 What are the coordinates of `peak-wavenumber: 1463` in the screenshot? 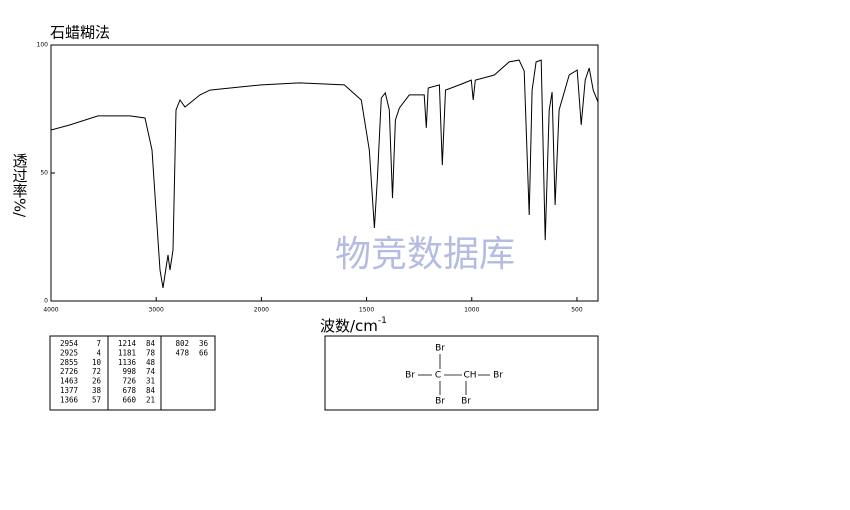 It's located at (69, 381).